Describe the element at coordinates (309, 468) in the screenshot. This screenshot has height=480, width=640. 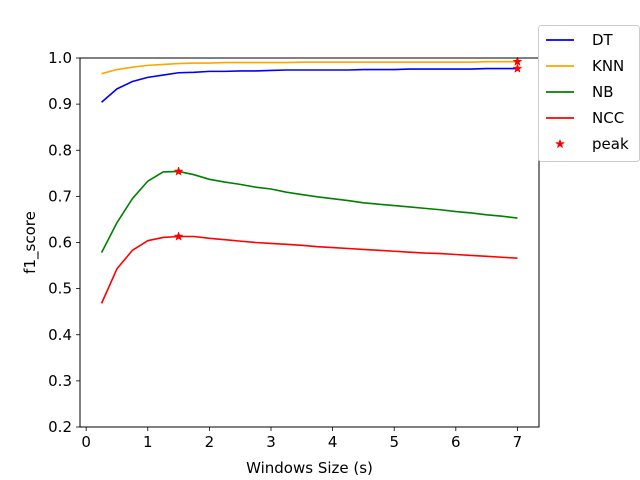
I see `x-axis-label: Windows Size (s)` at that location.